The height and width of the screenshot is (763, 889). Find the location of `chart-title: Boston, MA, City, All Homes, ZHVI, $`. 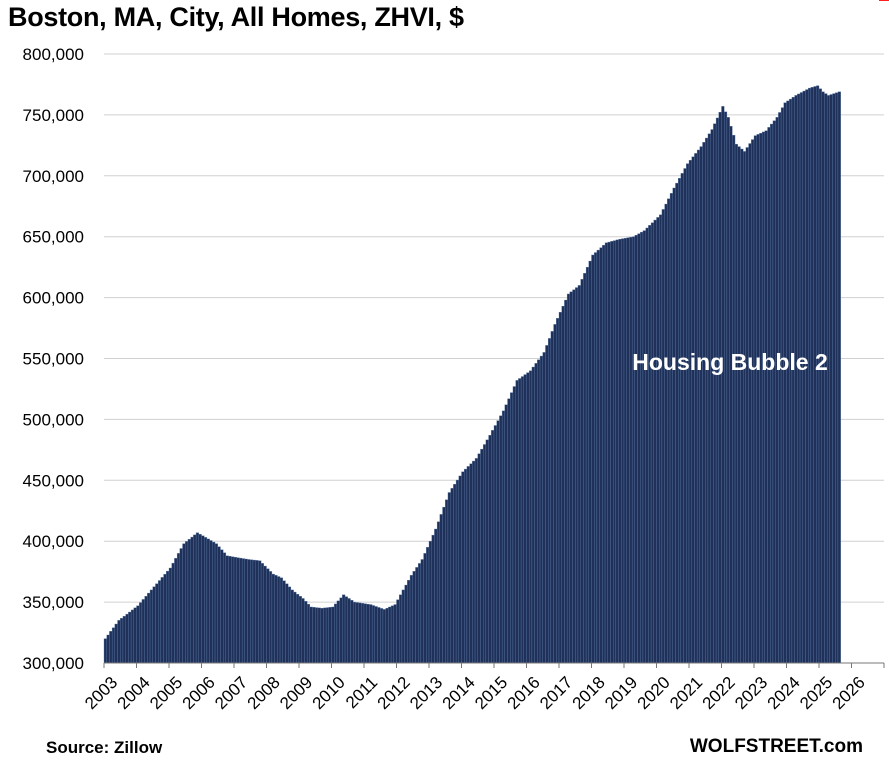

chart-title: Boston, MA, City, All Homes, ZHVI, $ is located at coordinates (236, 17).